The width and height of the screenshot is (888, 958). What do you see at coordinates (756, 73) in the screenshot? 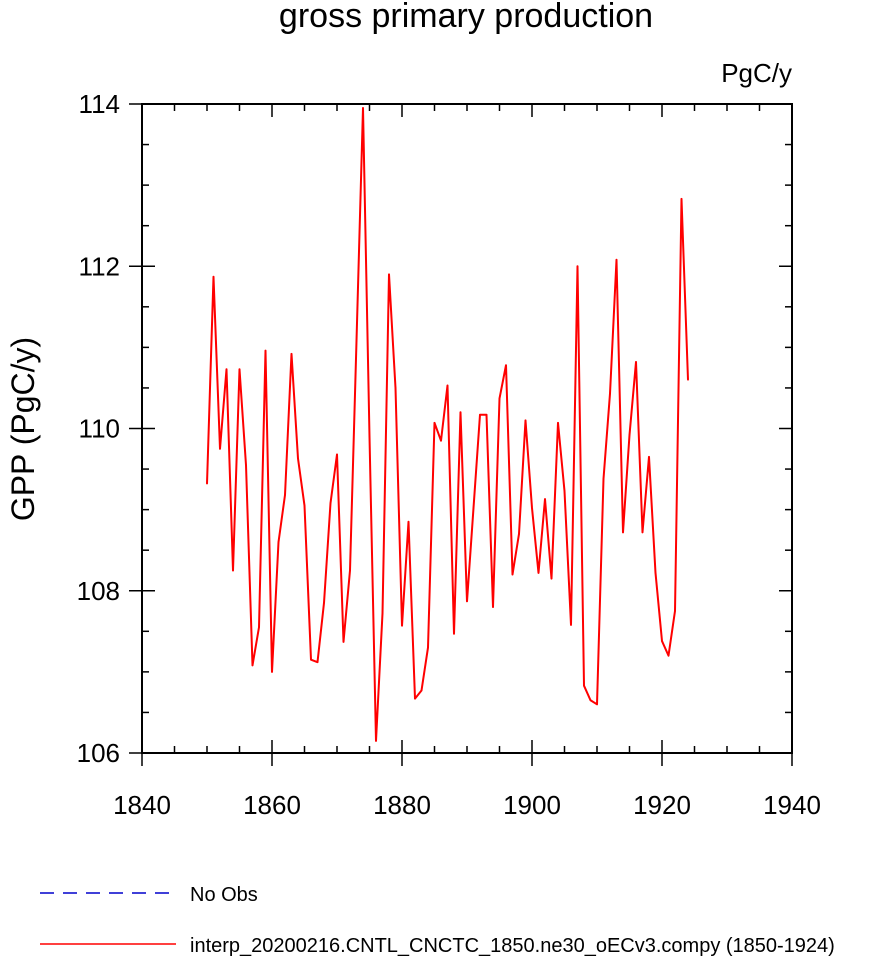
I see `units-label: PgC/y` at bounding box center [756, 73].